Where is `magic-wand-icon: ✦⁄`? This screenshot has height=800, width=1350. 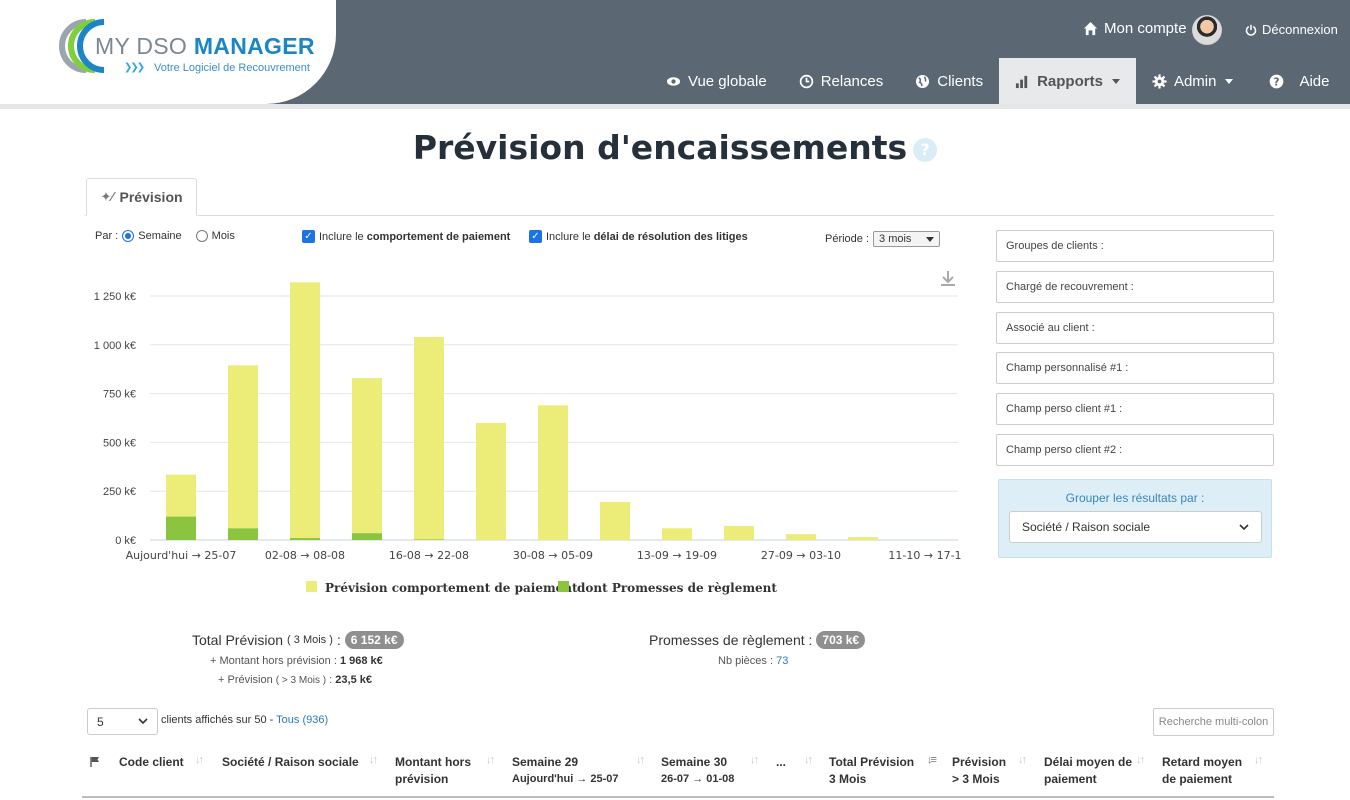
magic-wand-icon: ✦⁄ is located at coordinates (107, 196).